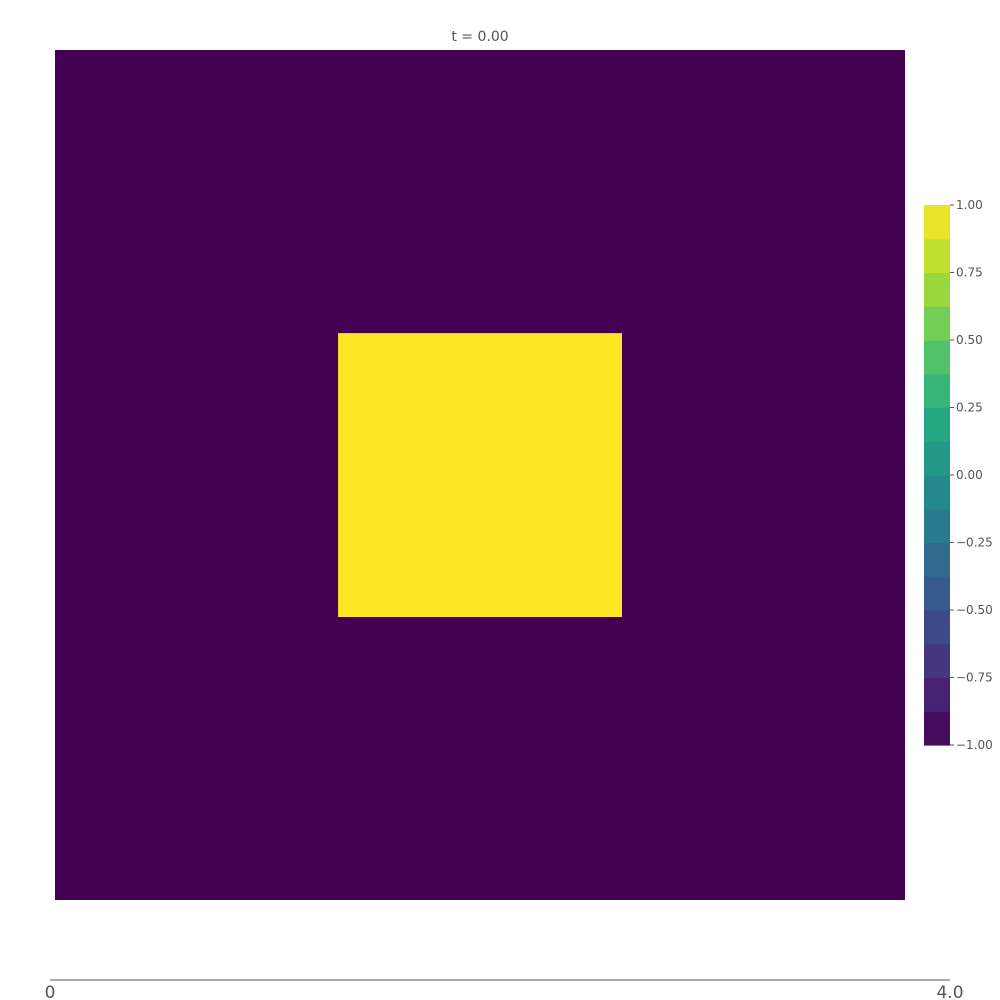 The image size is (1000, 1000). What do you see at coordinates (949, 991) in the screenshot?
I see `slider-max-label: 4.0` at bounding box center [949, 991].